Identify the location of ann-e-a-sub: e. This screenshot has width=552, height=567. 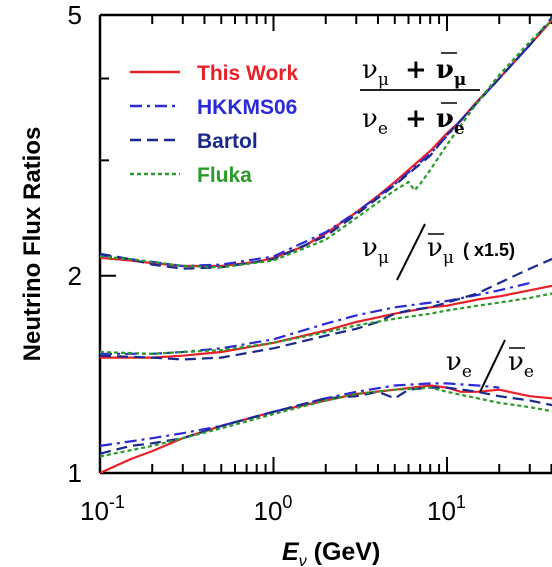
(467, 372).